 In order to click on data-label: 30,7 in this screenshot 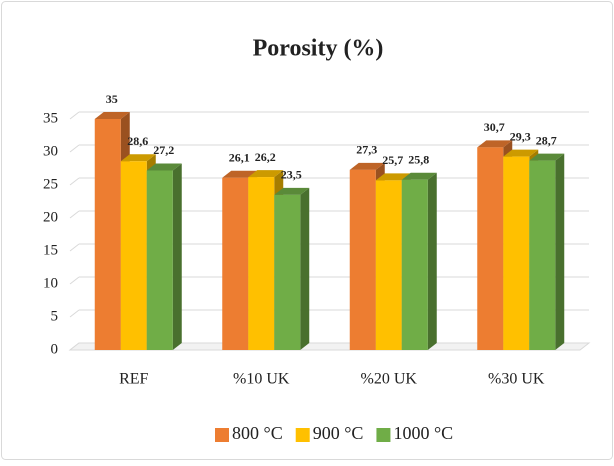, I will do `click(494, 127)`.